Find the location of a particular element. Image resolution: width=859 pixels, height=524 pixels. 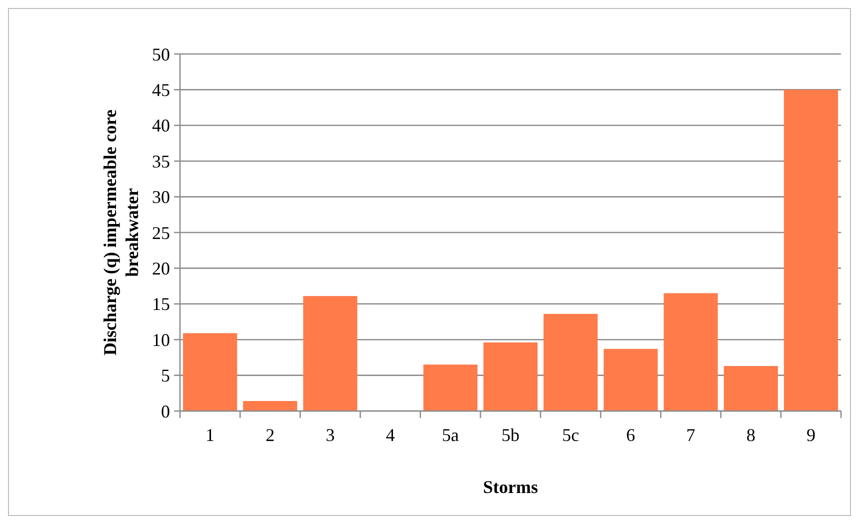

y-tick-label: 35 is located at coordinates (161, 161).